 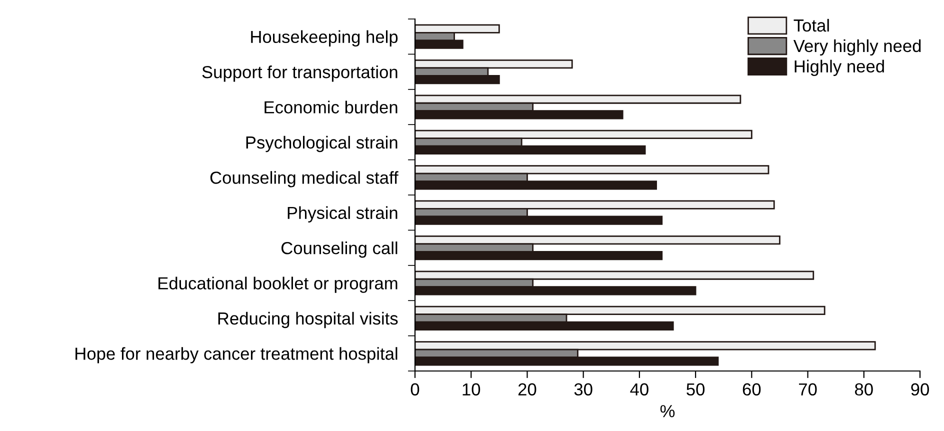 What do you see at coordinates (857, 47) in the screenshot?
I see `legend-label: Very highly need` at bounding box center [857, 47].